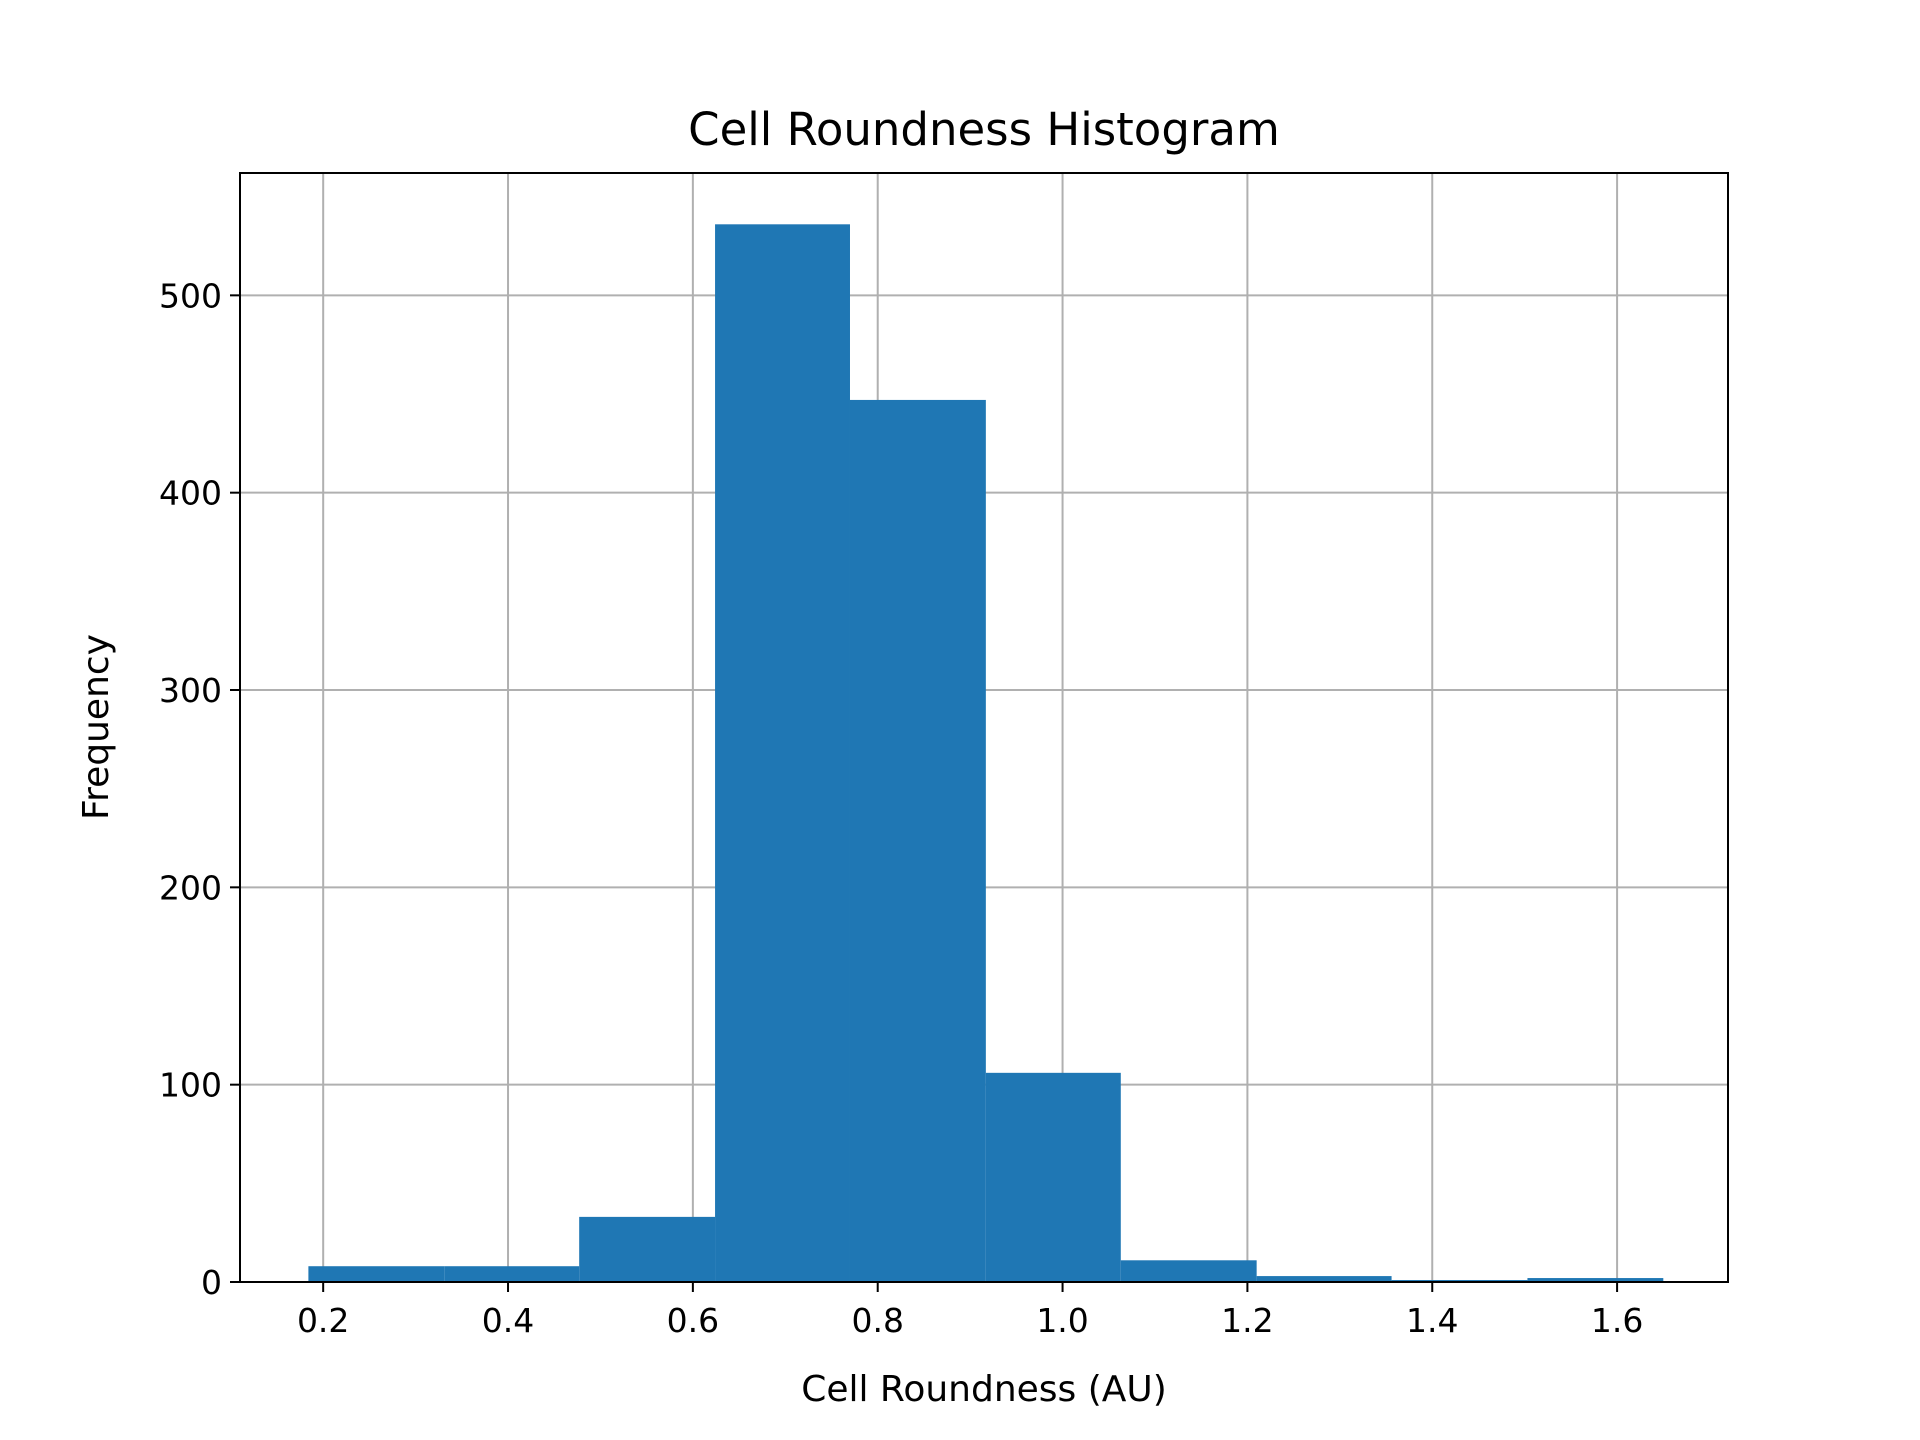 The width and height of the screenshot is (1920, 1440). Describe the element at coordinates (693, 1320) in the screenshot. I see `x-tick-label: 0.6` at that location.